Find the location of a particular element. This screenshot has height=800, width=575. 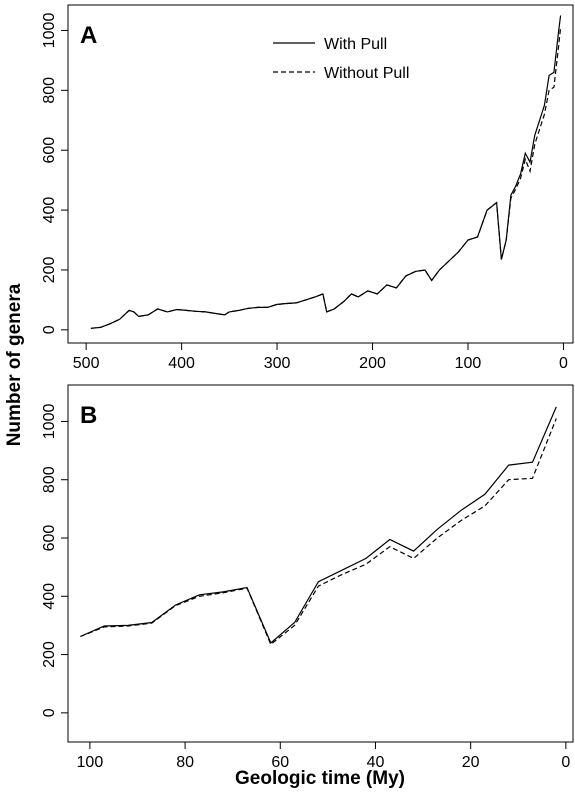

panel-label: A is located at coordinates (88, 35).